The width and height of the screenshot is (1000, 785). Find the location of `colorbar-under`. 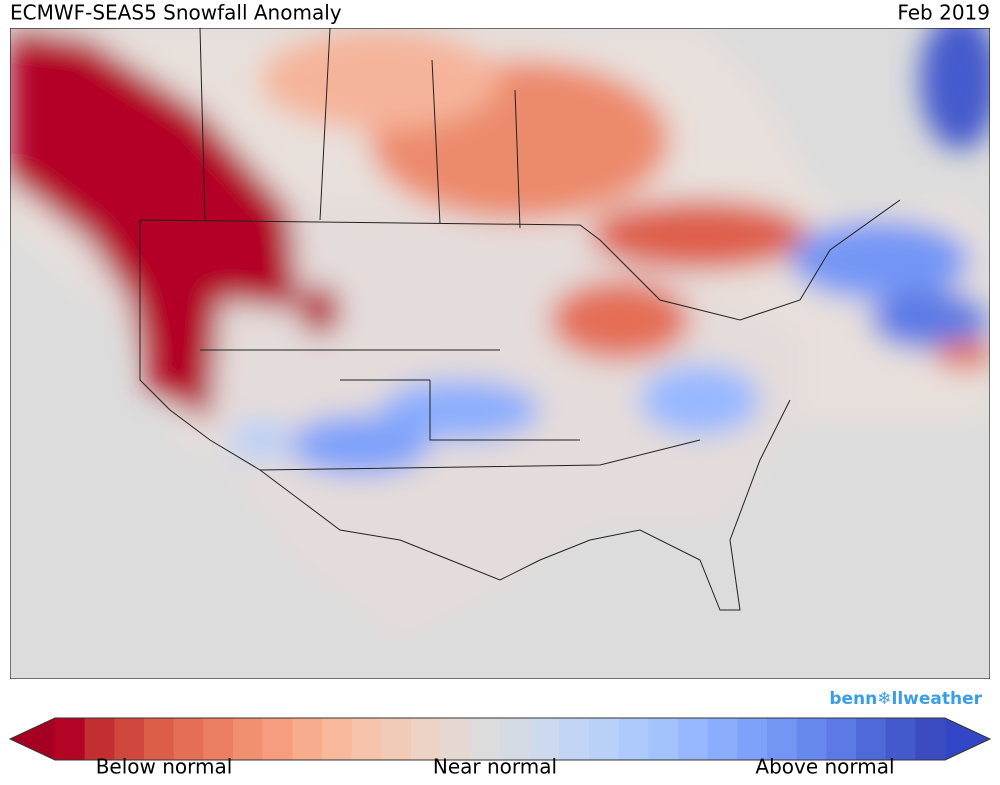

colorbar-under is located at coordinates (32, 739).